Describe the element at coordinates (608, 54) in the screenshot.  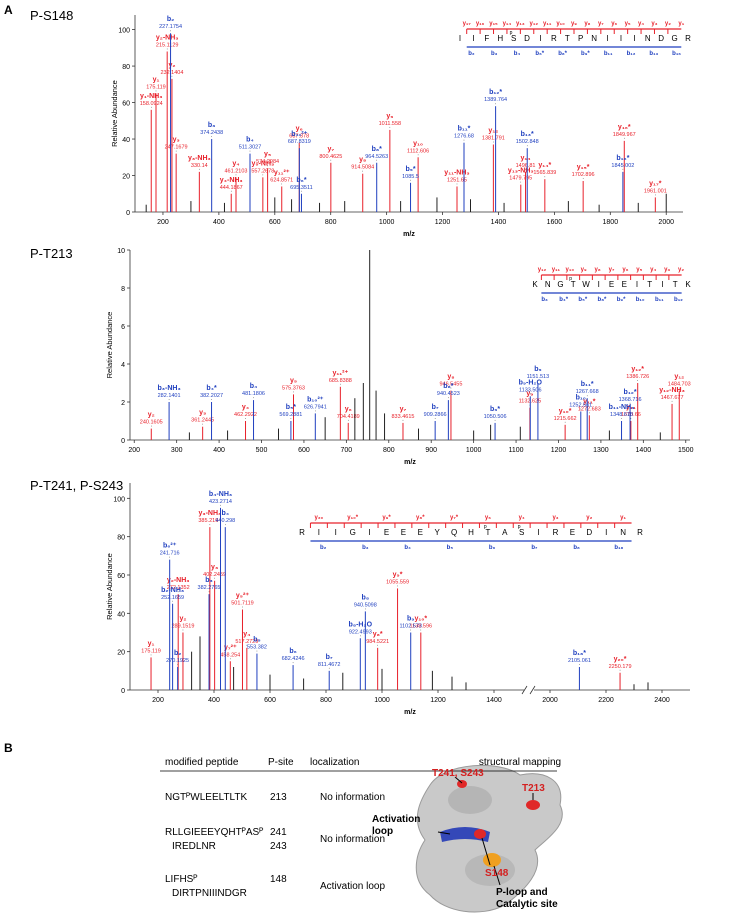
I see `bottom-ion: b₁₁` at that location.